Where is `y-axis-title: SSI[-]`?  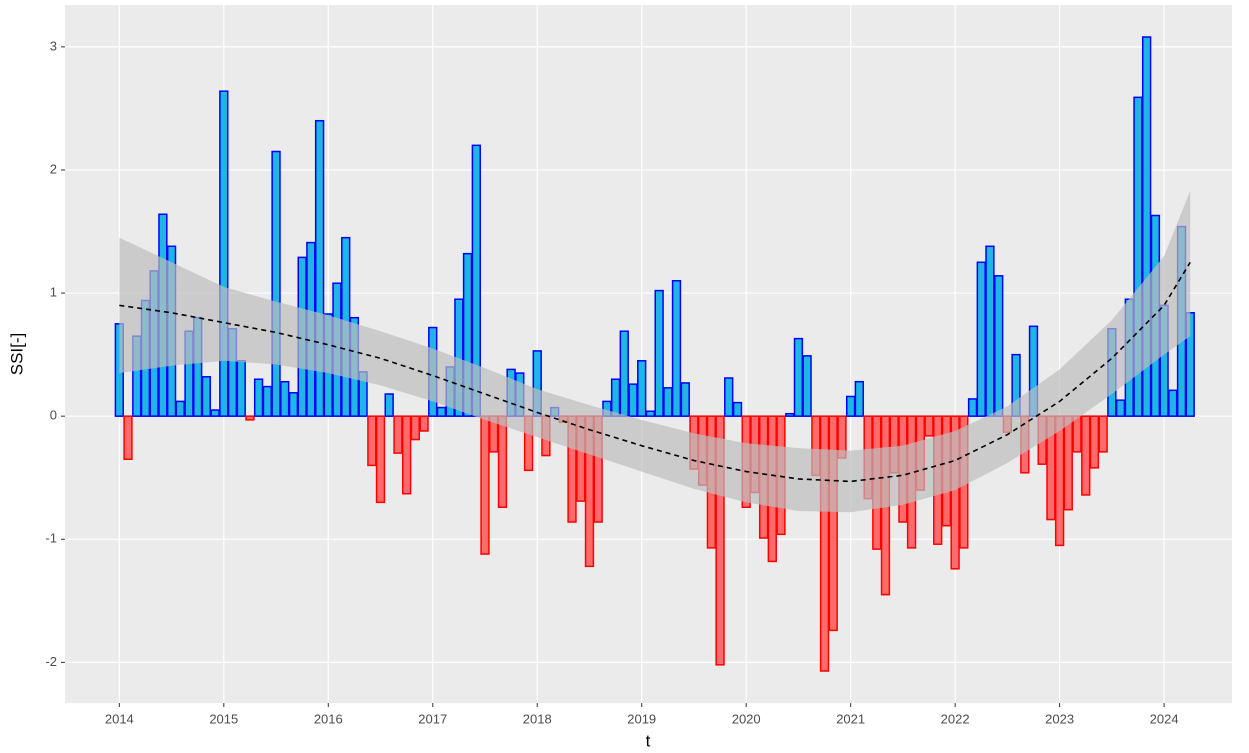
y-axis-title: SSI[-] is located at coordinates (16, 354).